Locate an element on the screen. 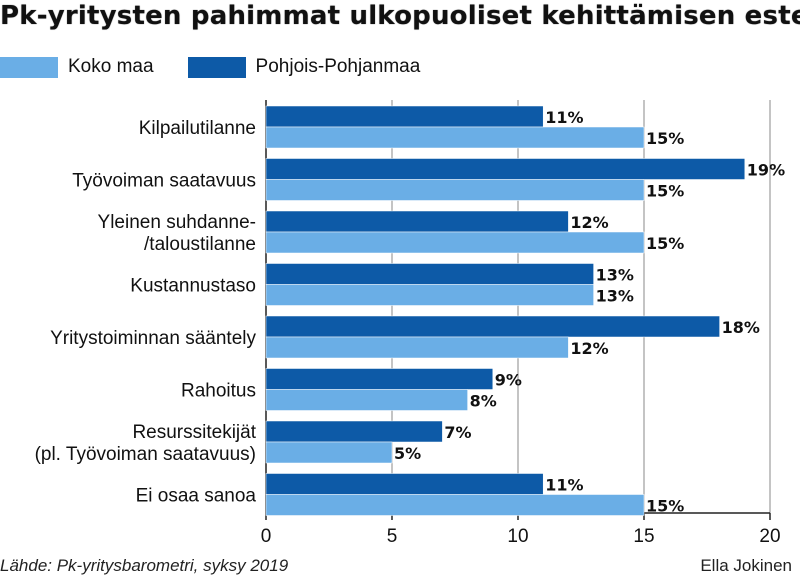  category-label: Kustannustaso is located at coordinates (193, 286).